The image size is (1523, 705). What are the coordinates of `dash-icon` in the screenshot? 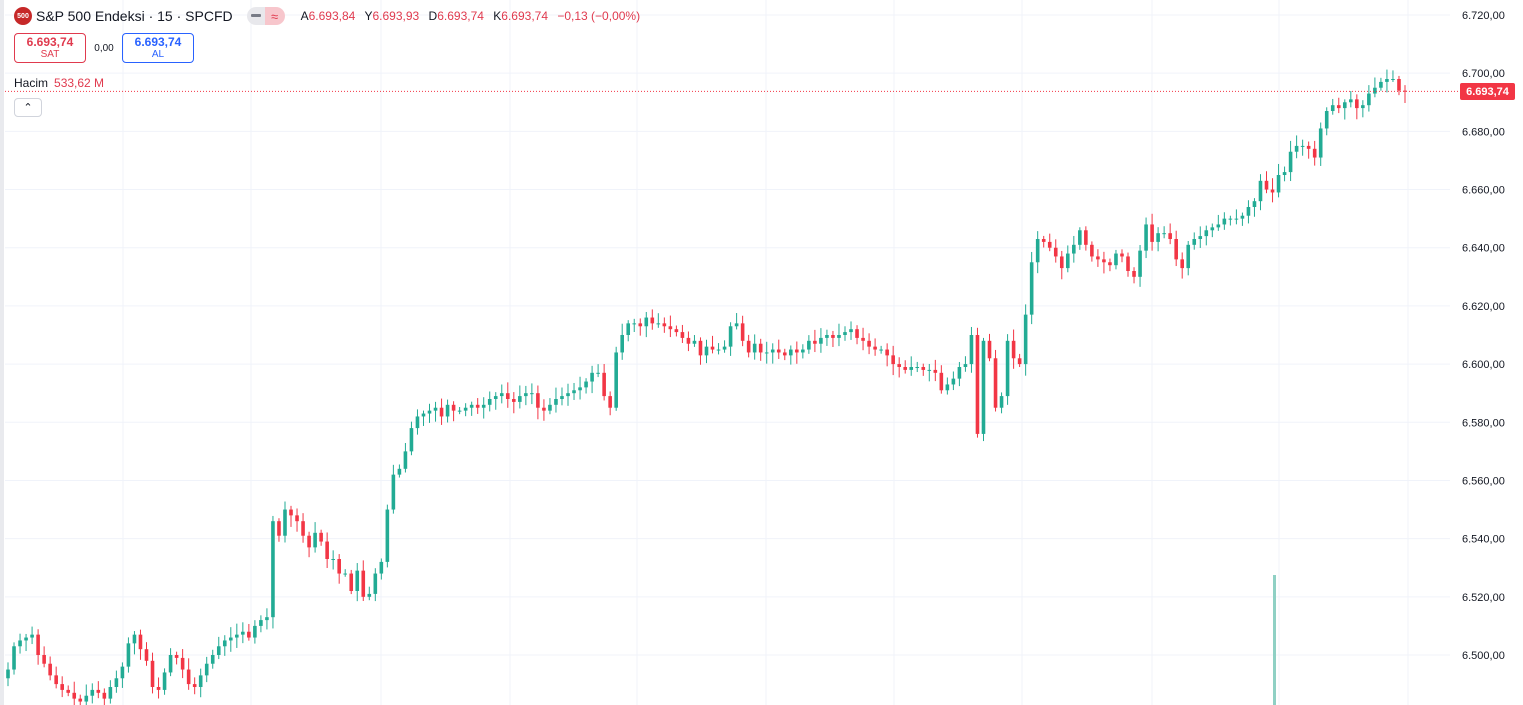 It's located at (255, 16).